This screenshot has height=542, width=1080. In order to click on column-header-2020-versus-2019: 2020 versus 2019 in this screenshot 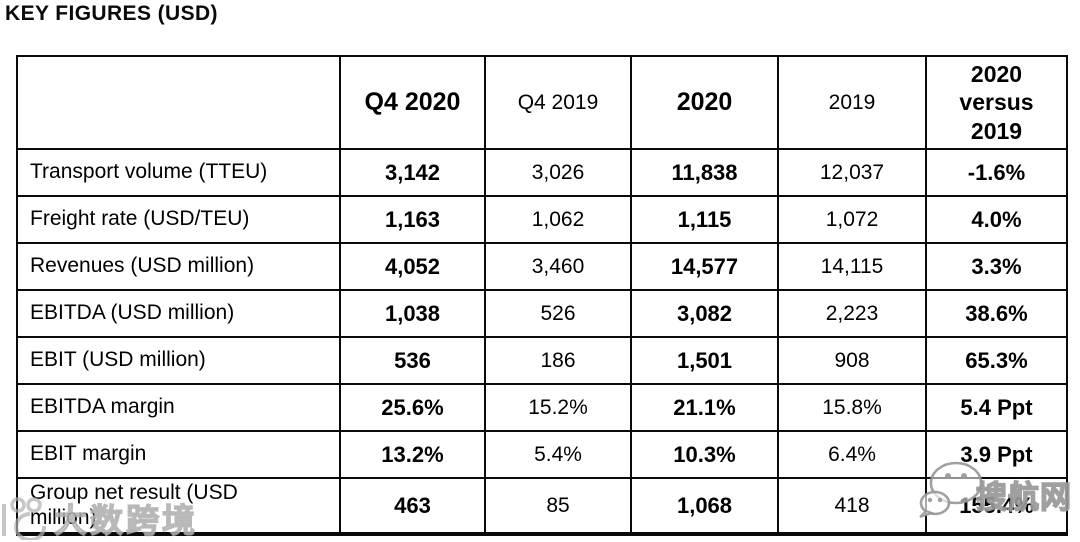, I will do `click(996, 102)`.